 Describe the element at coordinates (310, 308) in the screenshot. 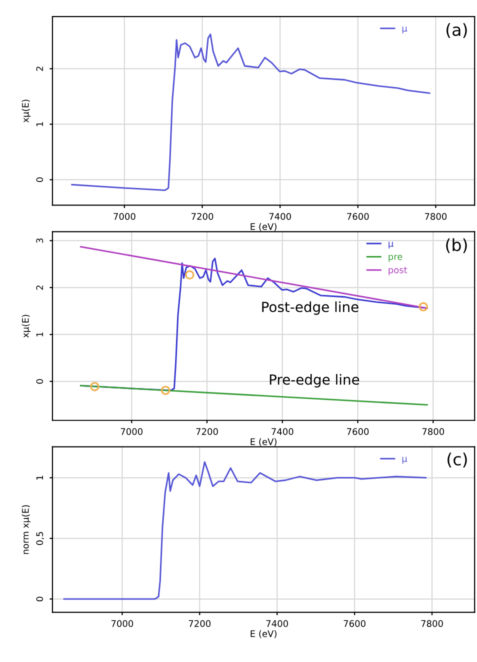

I see `annotation: Post-edge line` at that location.